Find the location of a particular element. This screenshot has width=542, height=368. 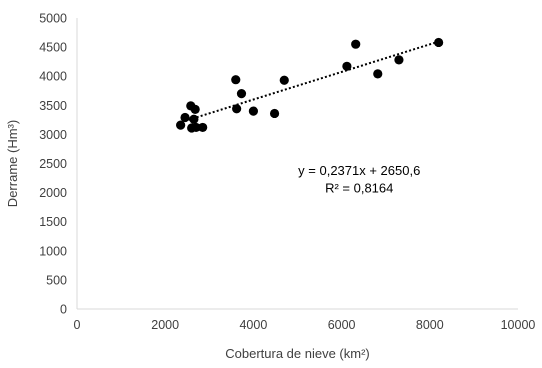

y-tick-label: 3500 is located at coordinates (53, 106).